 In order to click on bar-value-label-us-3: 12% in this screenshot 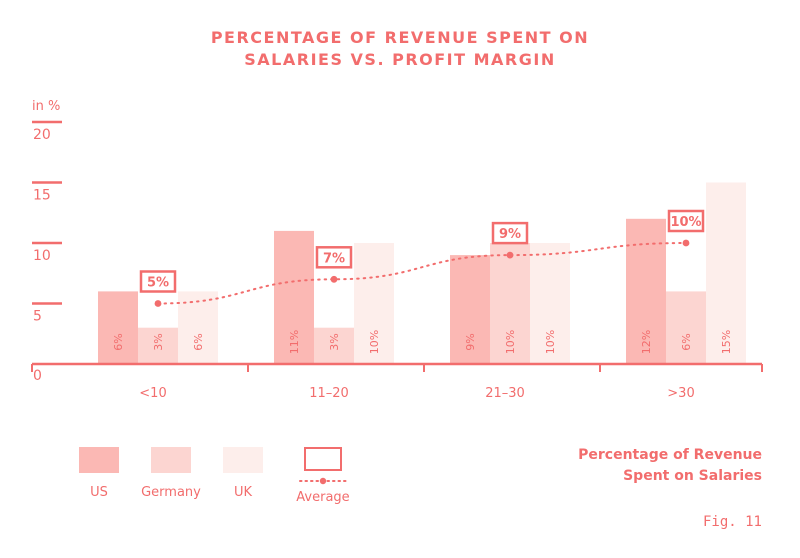, I will do `click(646, 342)`.